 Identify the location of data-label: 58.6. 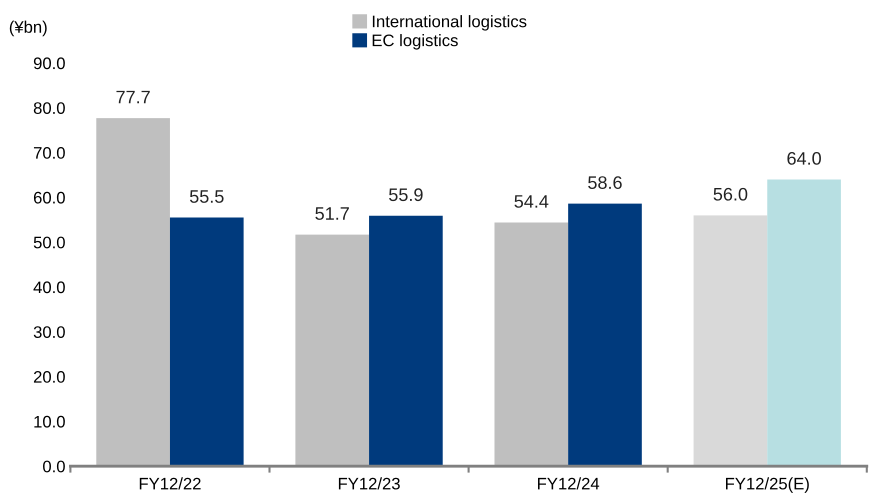
(605, 182).